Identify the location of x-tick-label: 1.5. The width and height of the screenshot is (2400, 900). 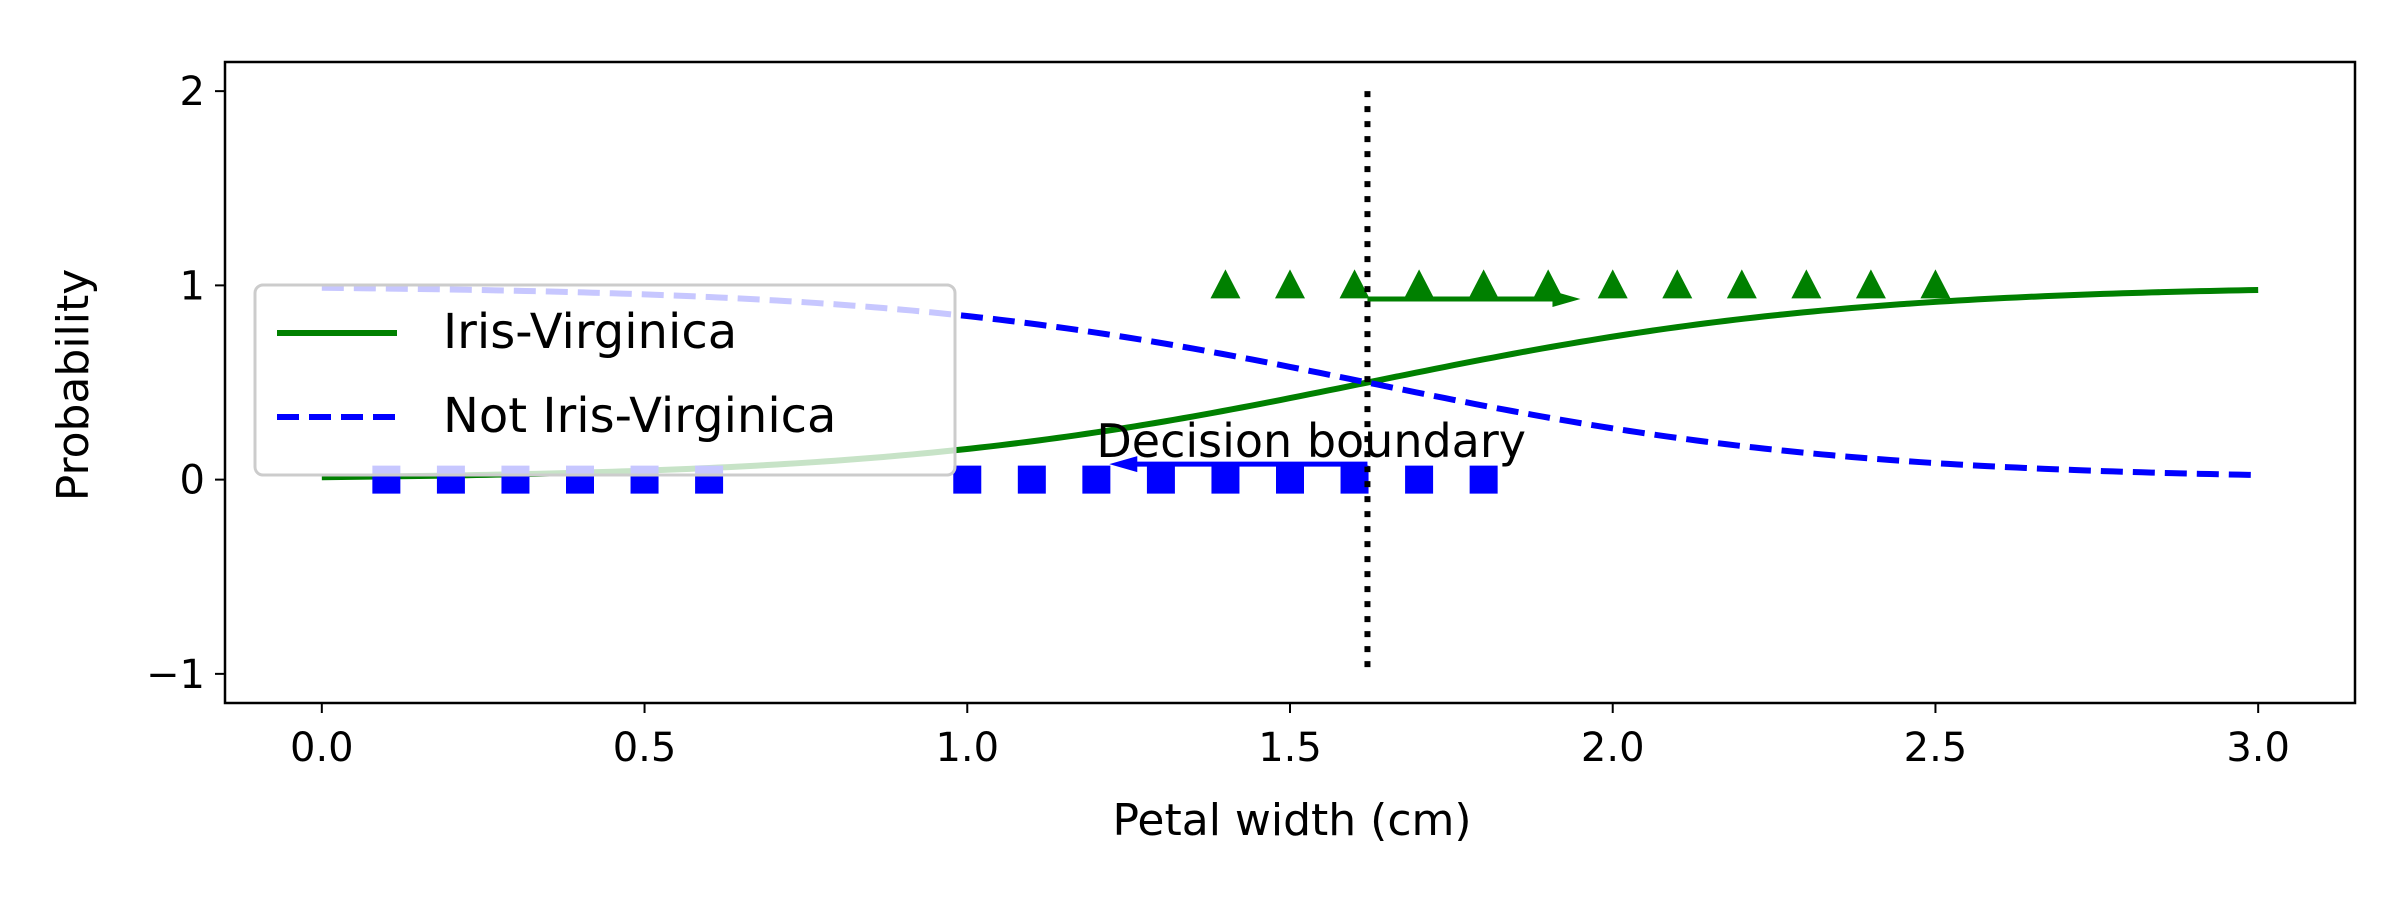
(1290, 748).